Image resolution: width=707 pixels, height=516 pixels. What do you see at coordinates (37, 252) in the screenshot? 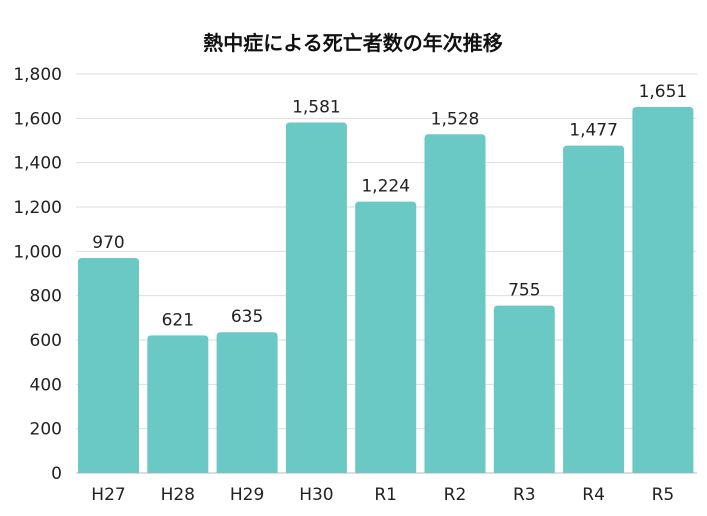
I see `y-tick-label: 1,000` at bounding box center [37, 252].